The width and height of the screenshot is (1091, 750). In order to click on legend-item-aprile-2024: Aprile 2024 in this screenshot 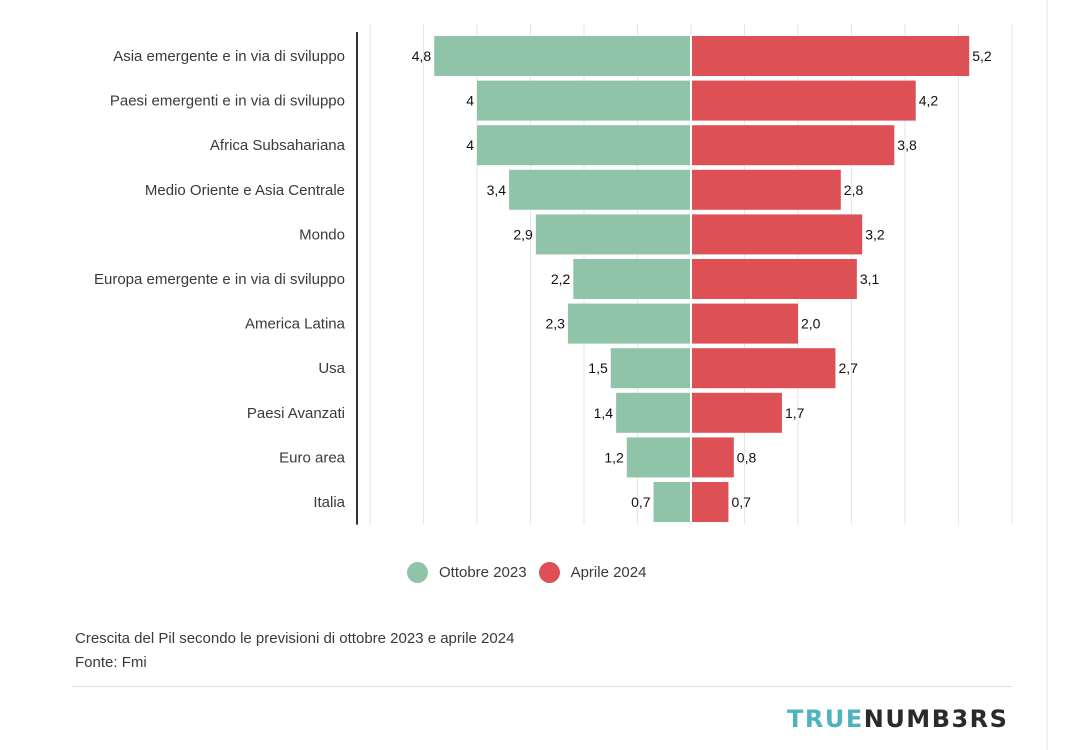, I will do `click(592, 572)`.